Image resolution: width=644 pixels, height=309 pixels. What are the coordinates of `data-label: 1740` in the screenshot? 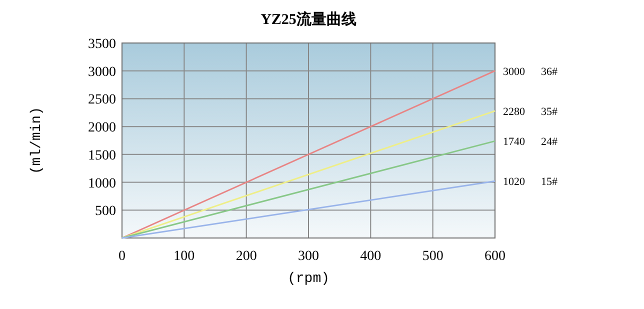 It's located at (514, 142).